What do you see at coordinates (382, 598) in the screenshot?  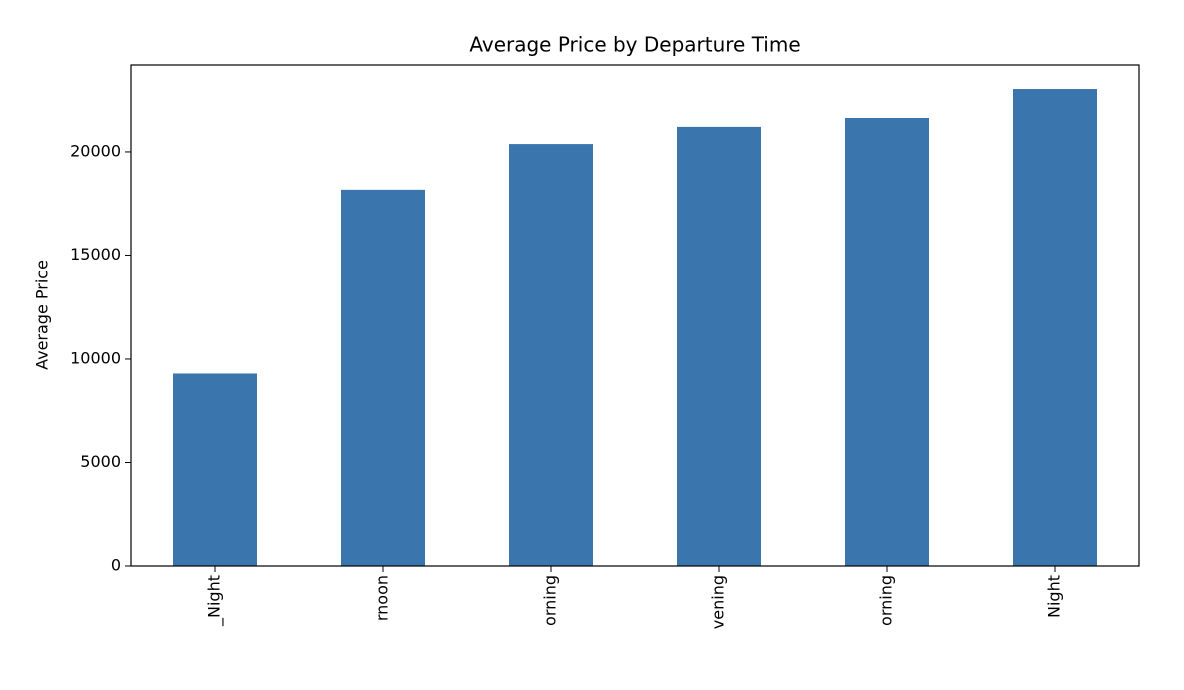 I see `x-tick-label: rnoon` at bounding box center [382, 598].